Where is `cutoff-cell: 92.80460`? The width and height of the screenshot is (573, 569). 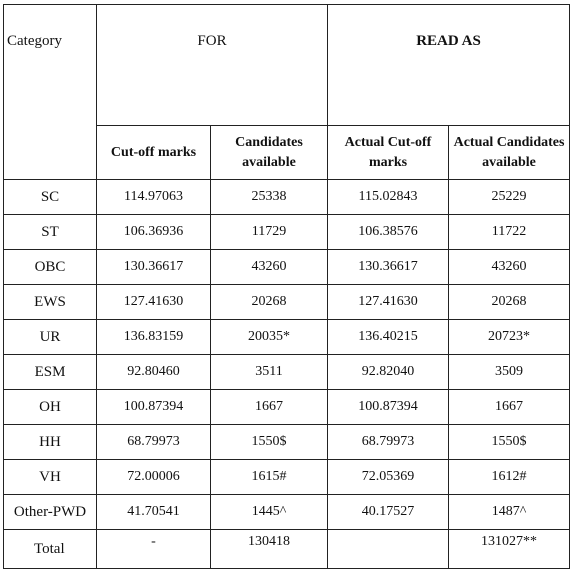
cutoff-cell: 92.80460 is located at coordinates (153, 372).